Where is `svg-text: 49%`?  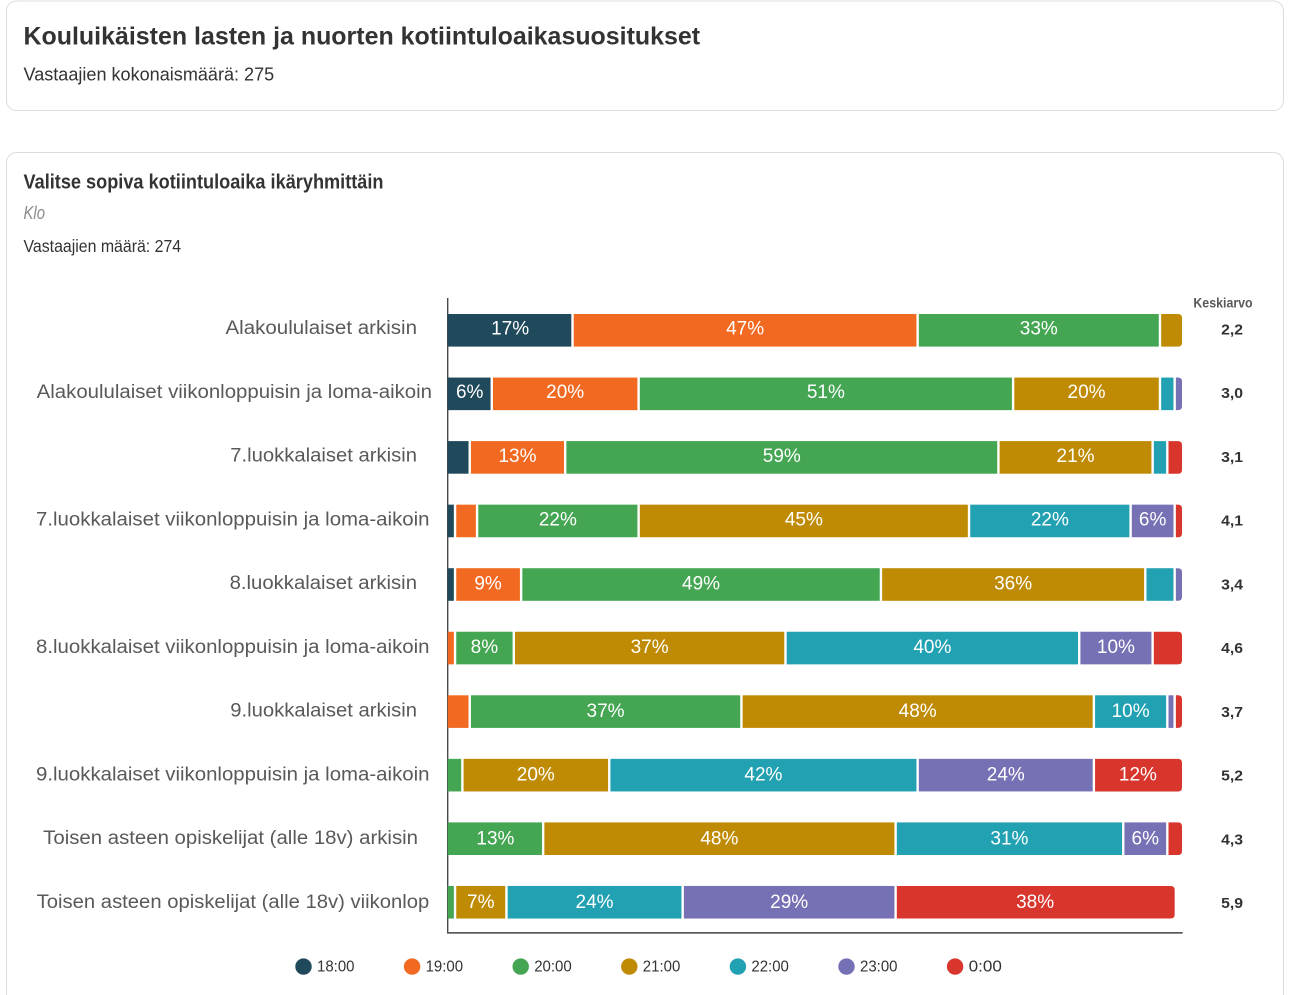
svg-text: 49% is located at coordinates (701, 583).